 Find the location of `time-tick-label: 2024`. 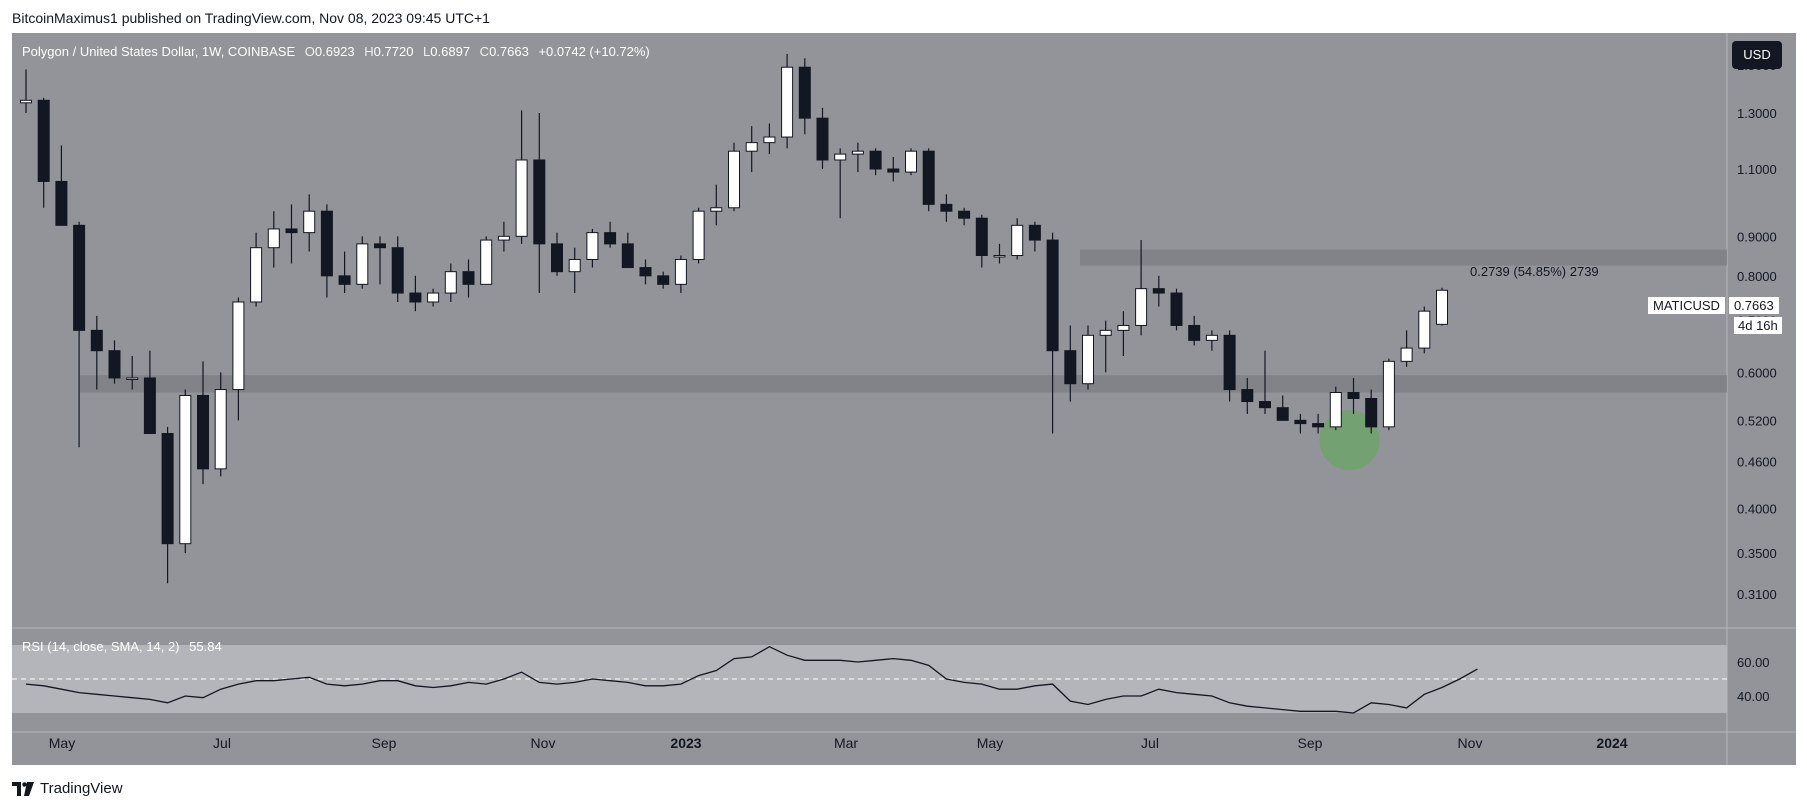

time-tick-label: 2024 is located at coordinates (1611, 743).